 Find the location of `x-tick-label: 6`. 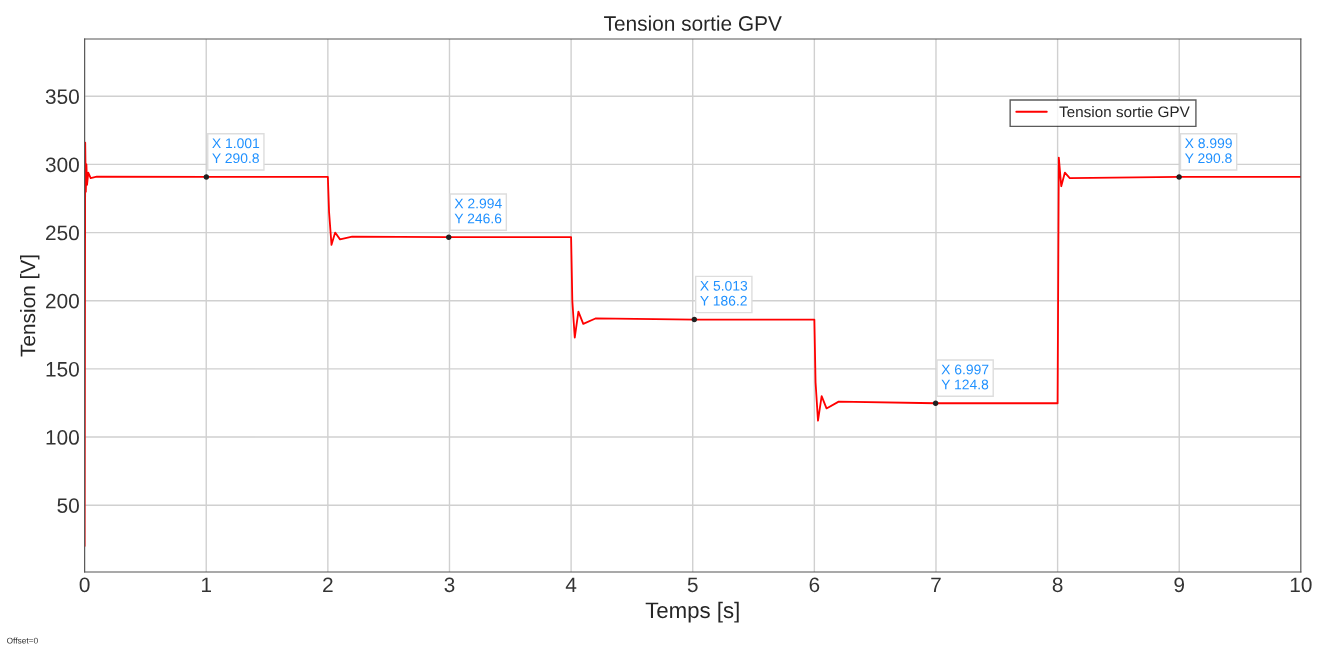

x-tick-label: 6 is located at coordinates (814, 585).